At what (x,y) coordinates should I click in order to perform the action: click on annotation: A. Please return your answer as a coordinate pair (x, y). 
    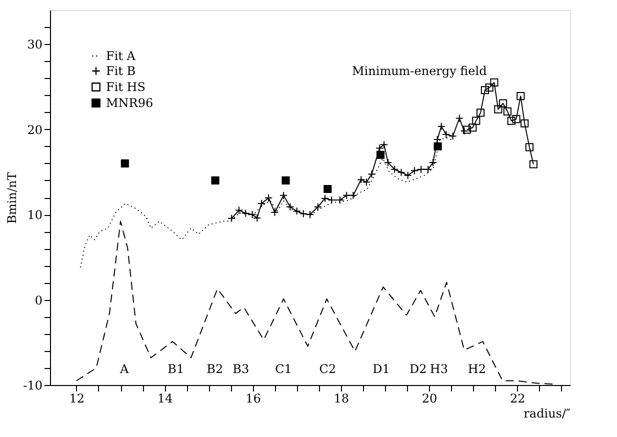
    Looking at the image, I should click on (124, 369).